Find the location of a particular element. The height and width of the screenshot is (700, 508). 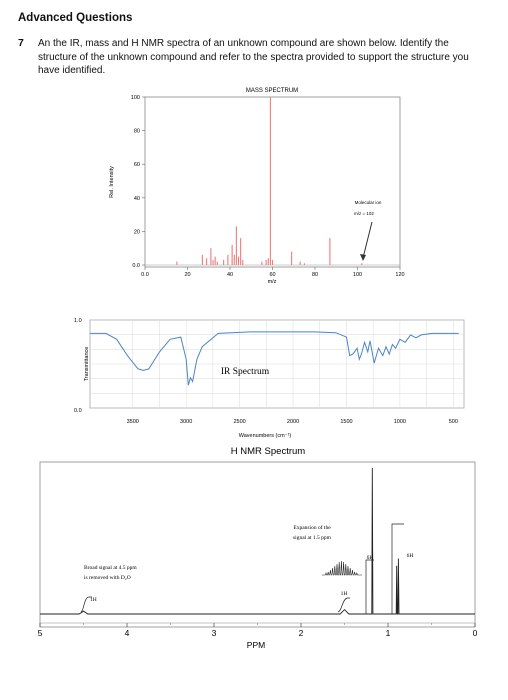

integral-label-1-5ppm: 1H is located at coordinates (344, 594).